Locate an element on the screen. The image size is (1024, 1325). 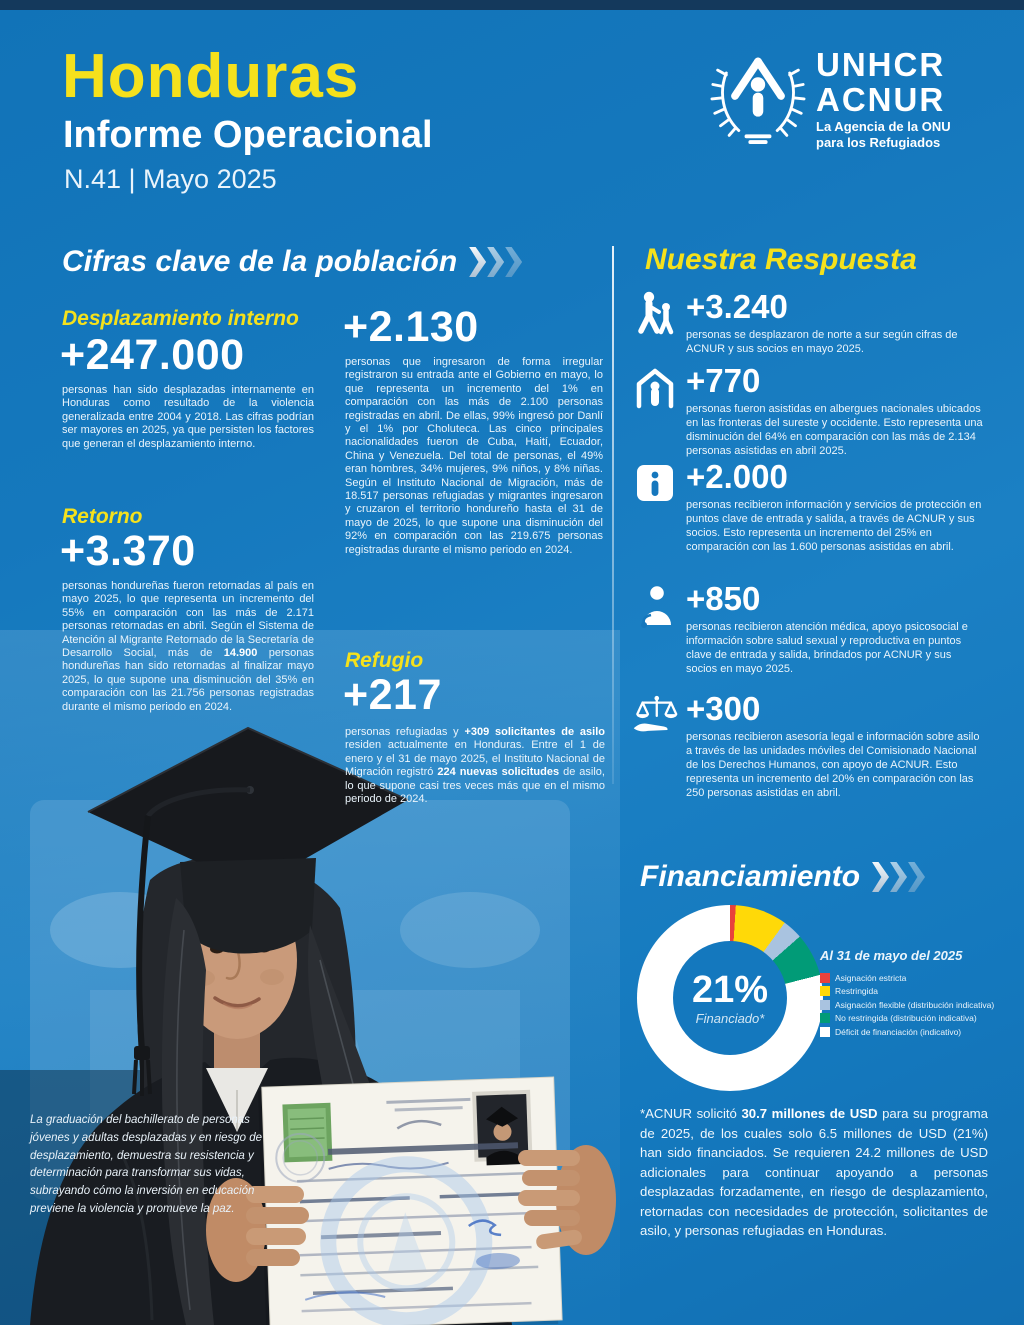
shelter-icon is located at coordinates (655, 411).